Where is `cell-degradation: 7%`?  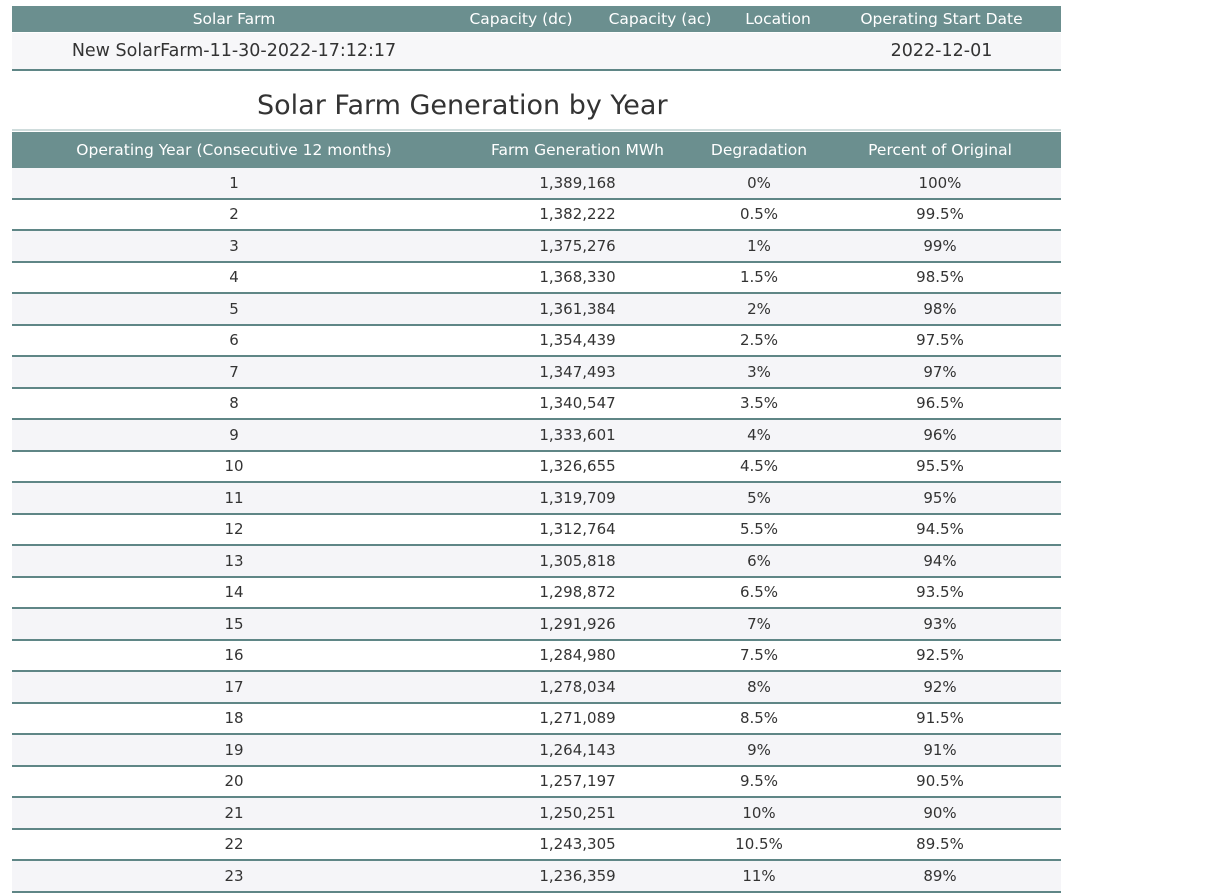 cell-degradation: 7% is located at coordinates (759, 624).